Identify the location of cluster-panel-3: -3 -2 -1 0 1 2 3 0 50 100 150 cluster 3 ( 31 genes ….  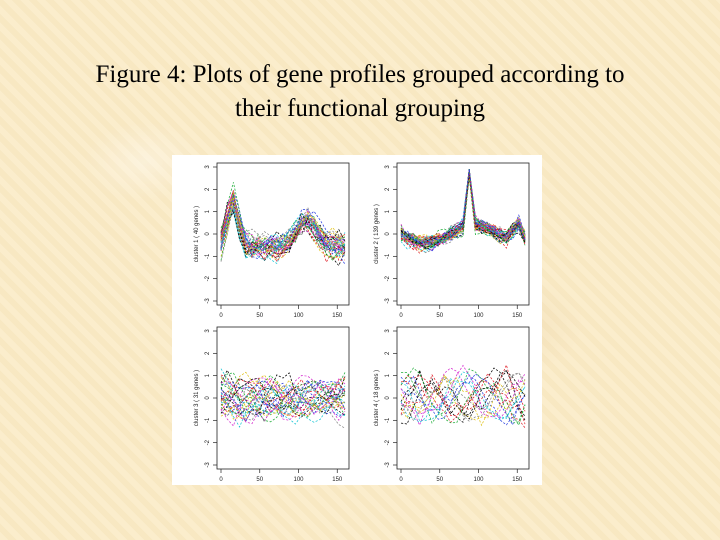
(272, 404).